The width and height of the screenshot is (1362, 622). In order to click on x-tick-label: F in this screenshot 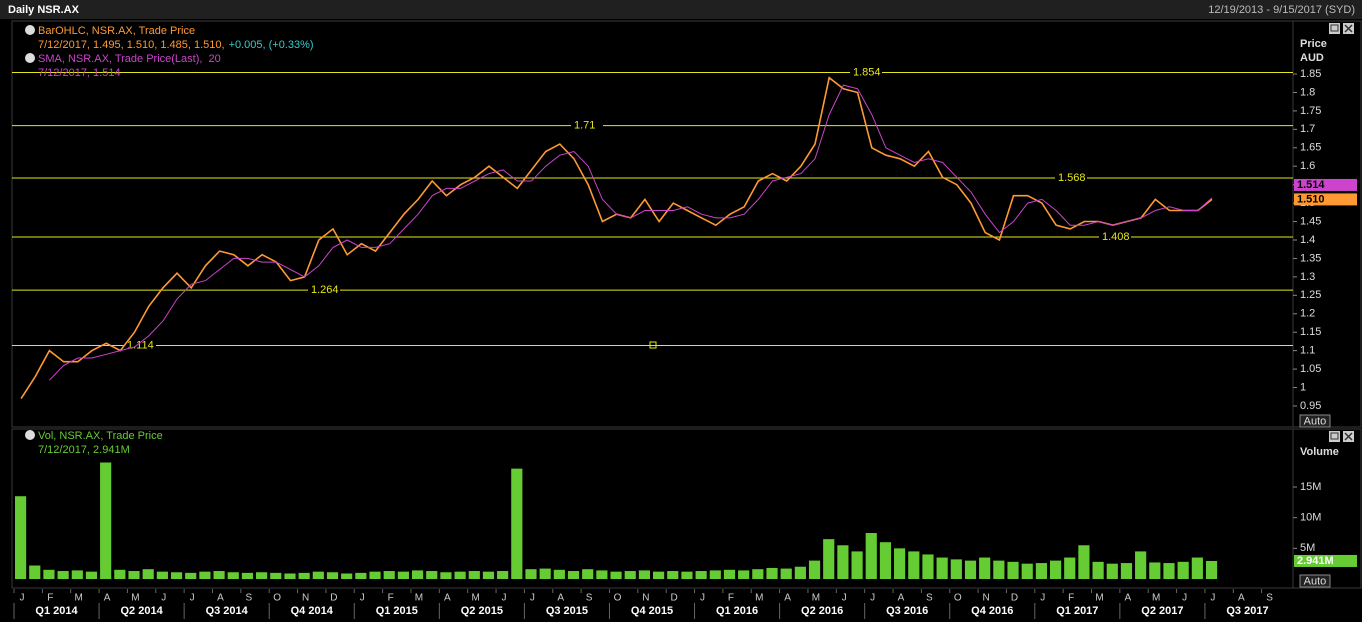, I will do `click(1071, 598)`.